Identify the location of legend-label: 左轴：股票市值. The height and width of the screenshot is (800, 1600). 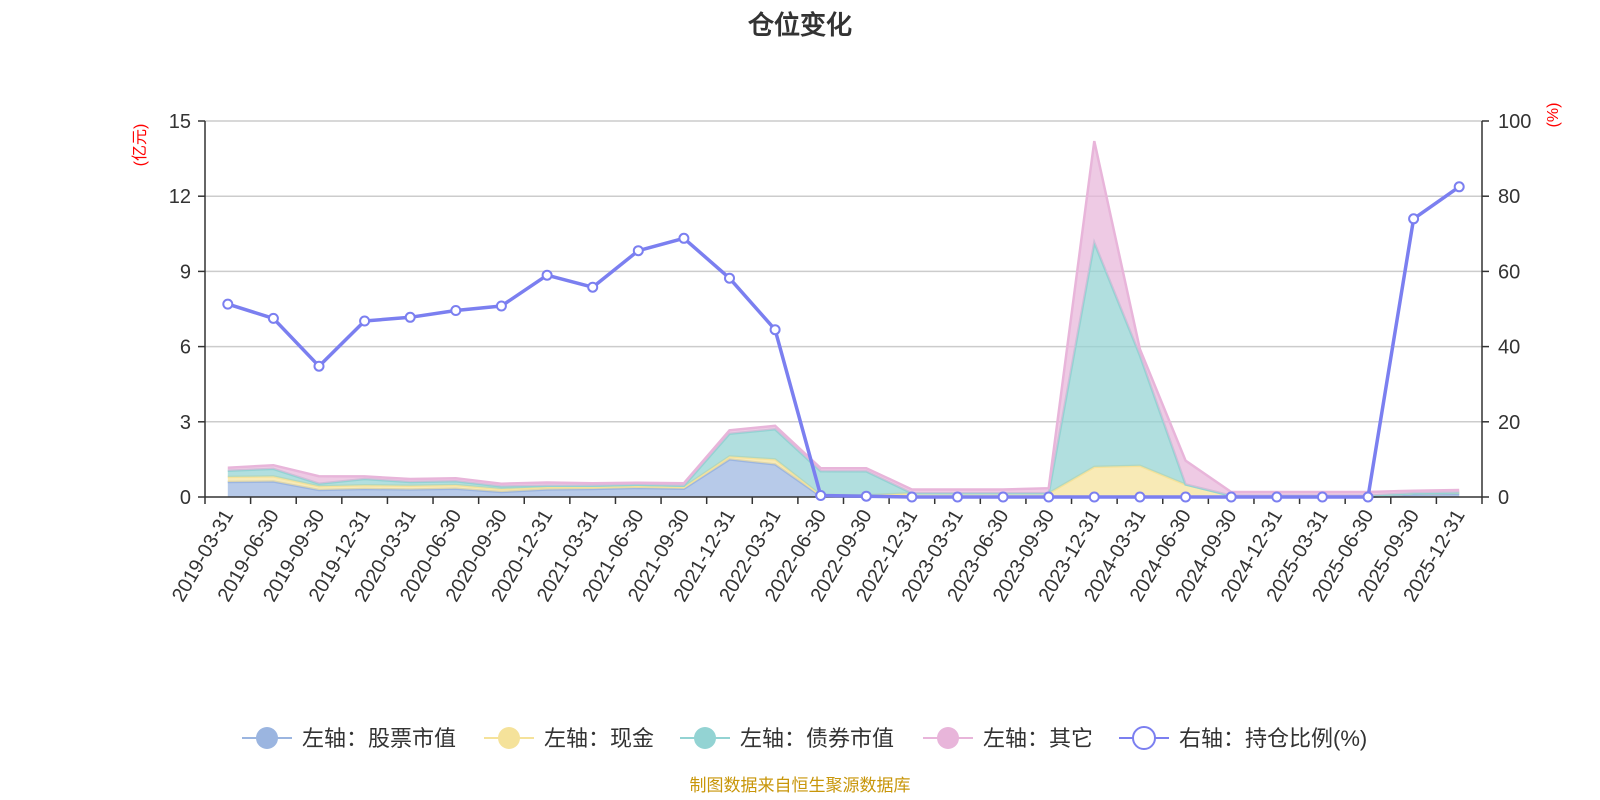
(379, 738).